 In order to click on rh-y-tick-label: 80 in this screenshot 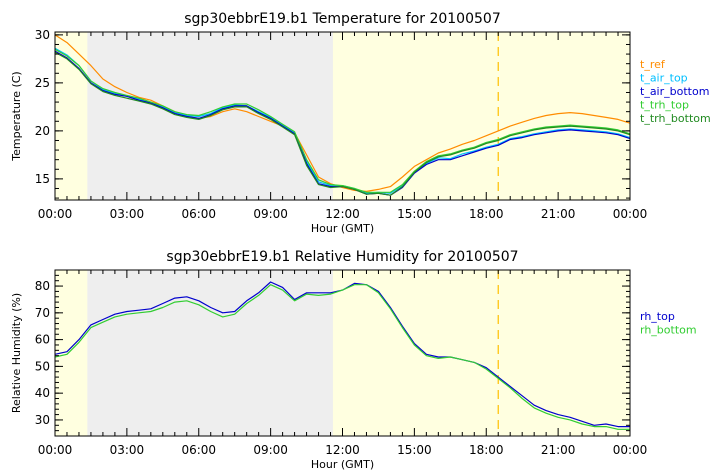, I will do `click(42, 286)`.